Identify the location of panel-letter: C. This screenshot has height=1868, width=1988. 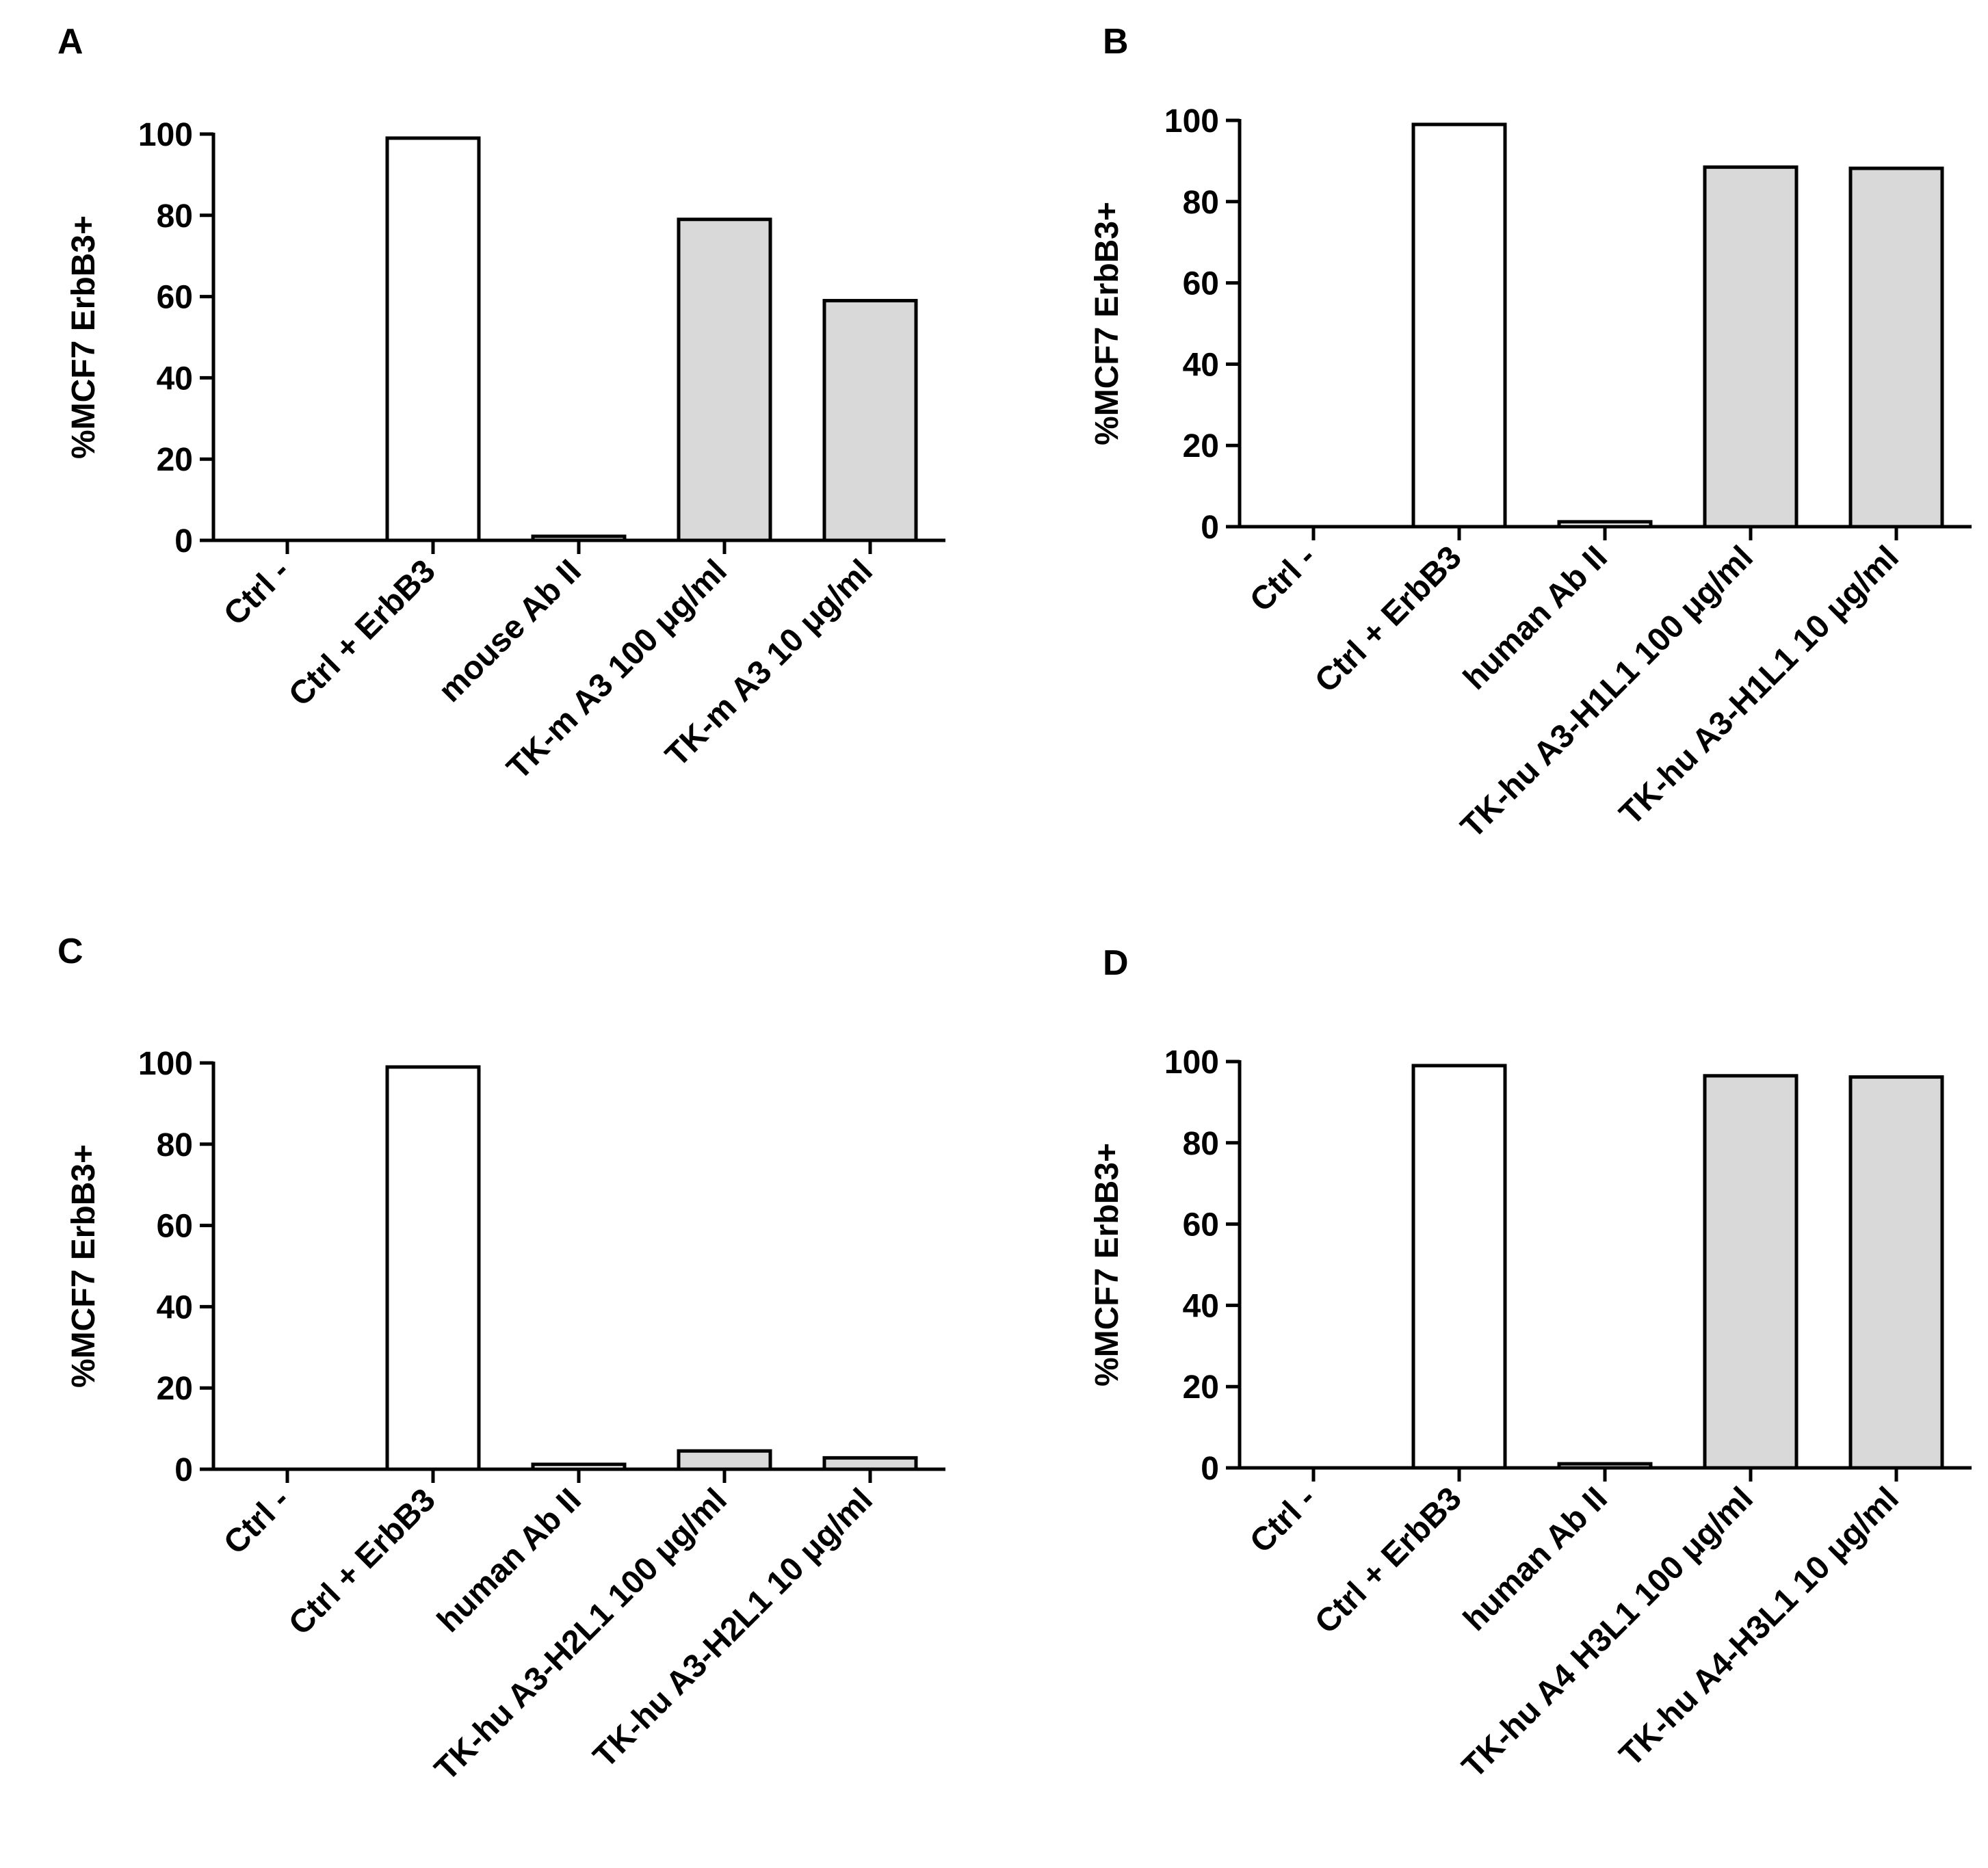
(70, 951).